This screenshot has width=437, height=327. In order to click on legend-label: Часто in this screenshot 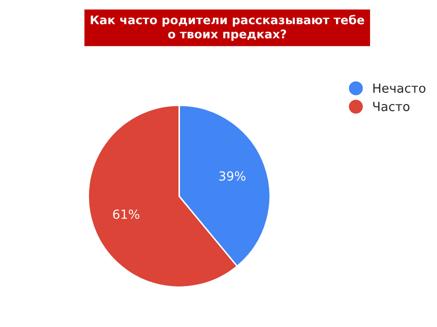, I will do `click(391, 107)`.